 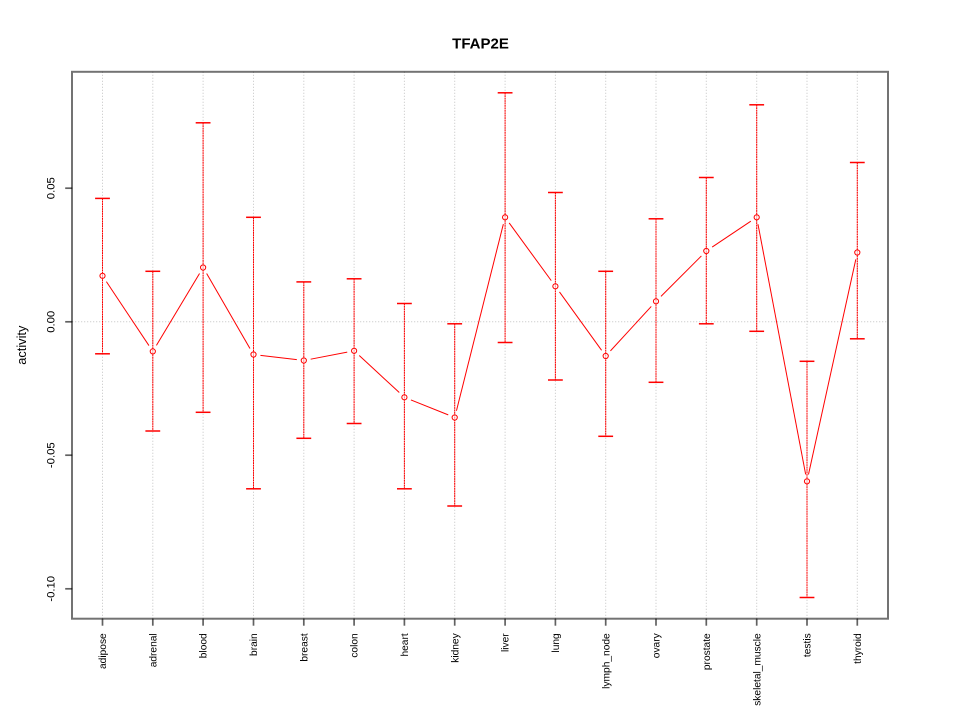 I want to click on svg-text: 0.05, so click(x=52, y=188).